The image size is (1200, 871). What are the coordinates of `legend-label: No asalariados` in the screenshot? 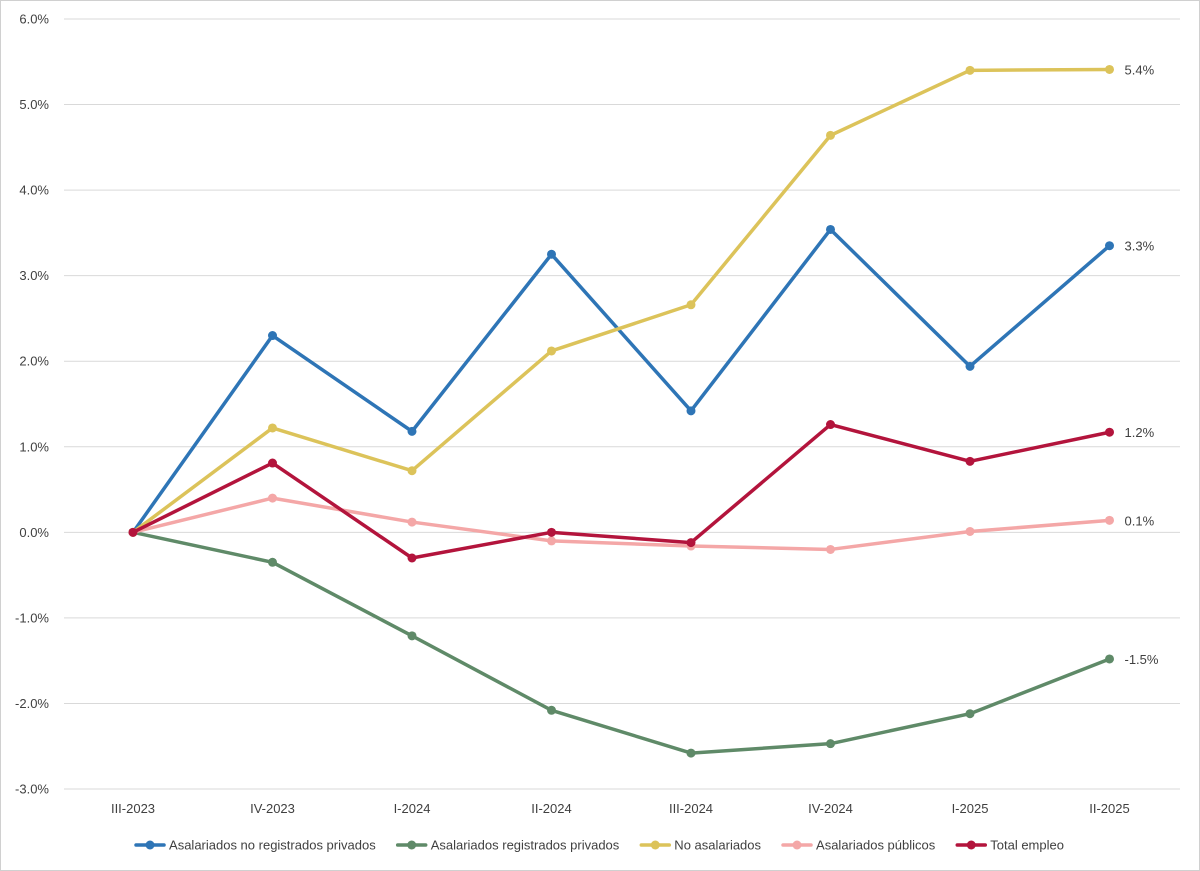 It's located at (717, 845).